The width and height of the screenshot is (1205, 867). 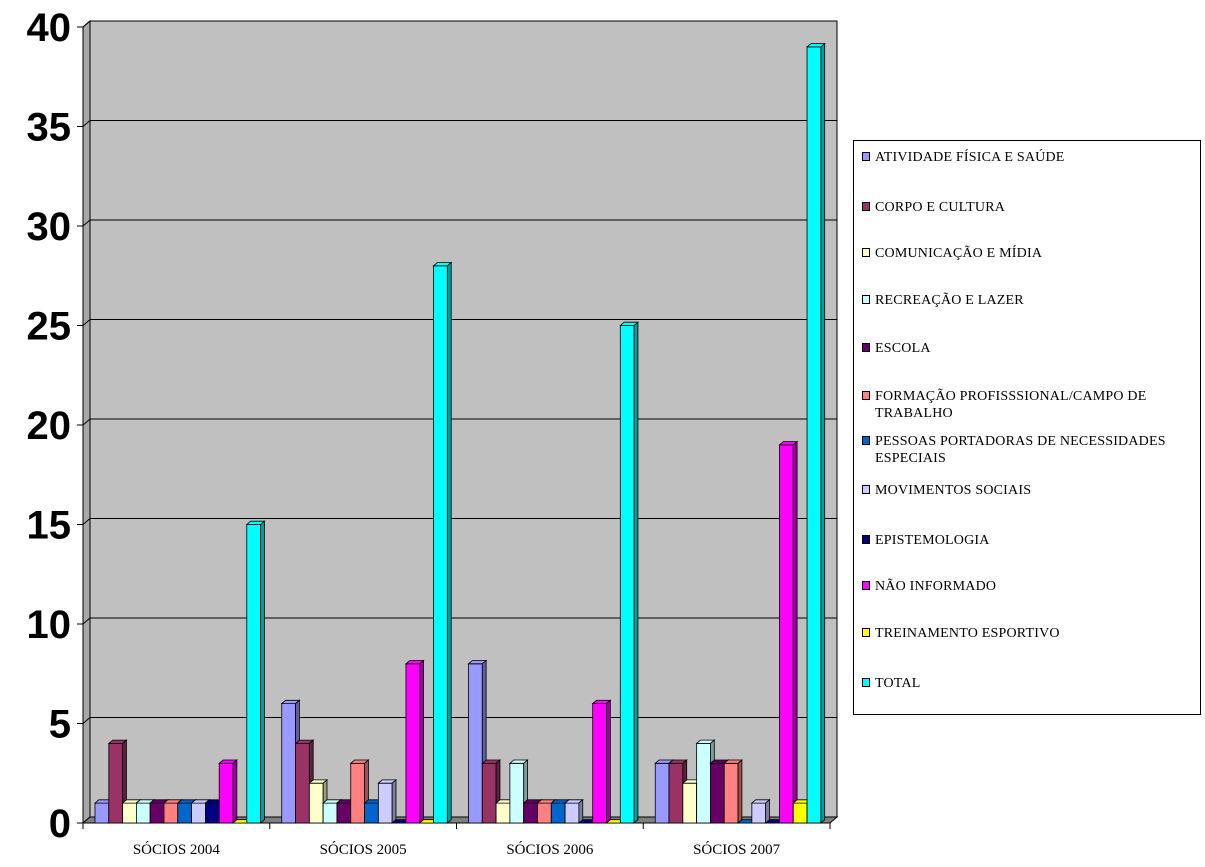 What do you see at coordinates (550, 849) in the screenshot?
I see `x-tick-label: SÓCIOS 2006` at bounding box center [550, 849].